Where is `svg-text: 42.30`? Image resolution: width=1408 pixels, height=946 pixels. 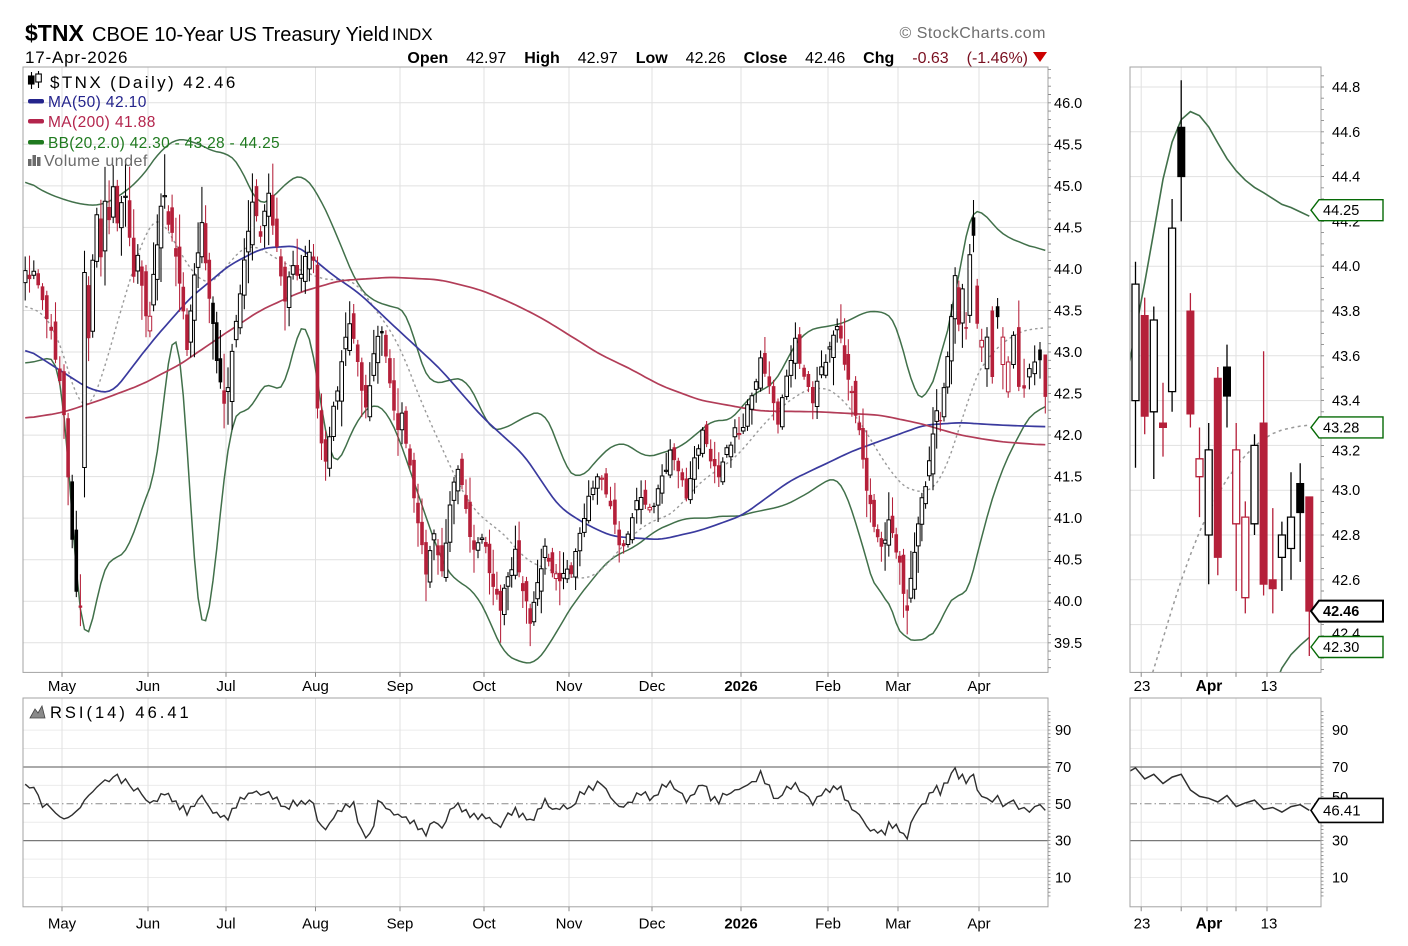 svg-text: 42.30 is located at coordinates (1341, 648).